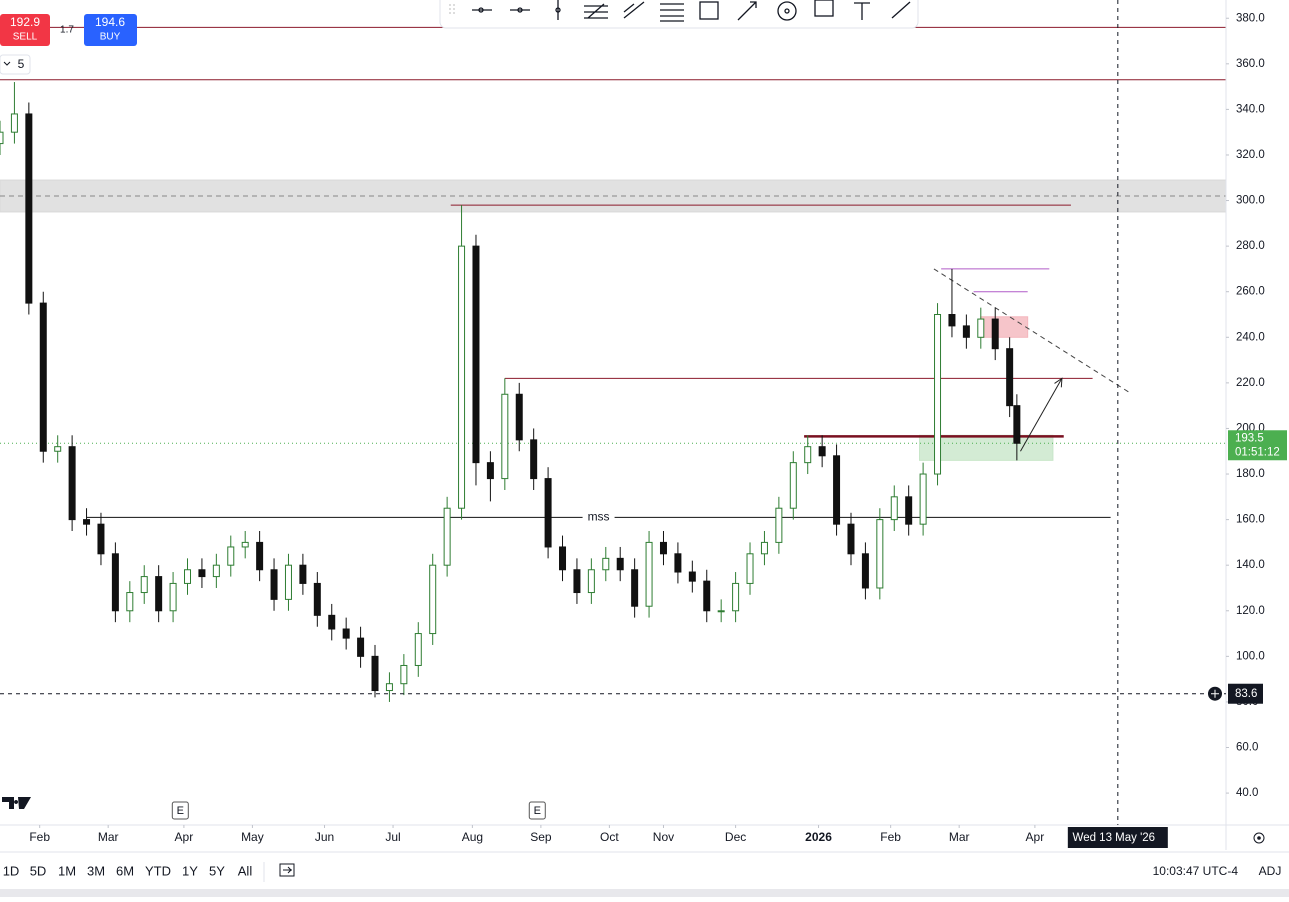  What do you see at coordinates (1250, 611) in the screenshot?
I see `y-tick-label: 120.0` at bounding box center [1250, 611].